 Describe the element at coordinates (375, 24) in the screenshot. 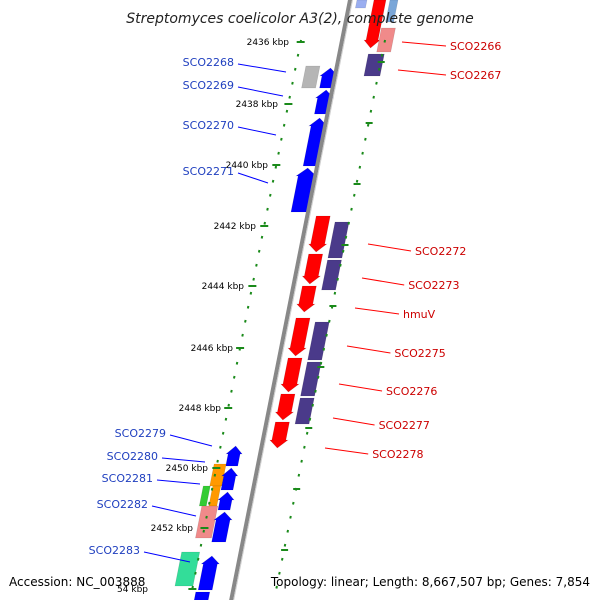

I see `feature-SCO2266` at that location.